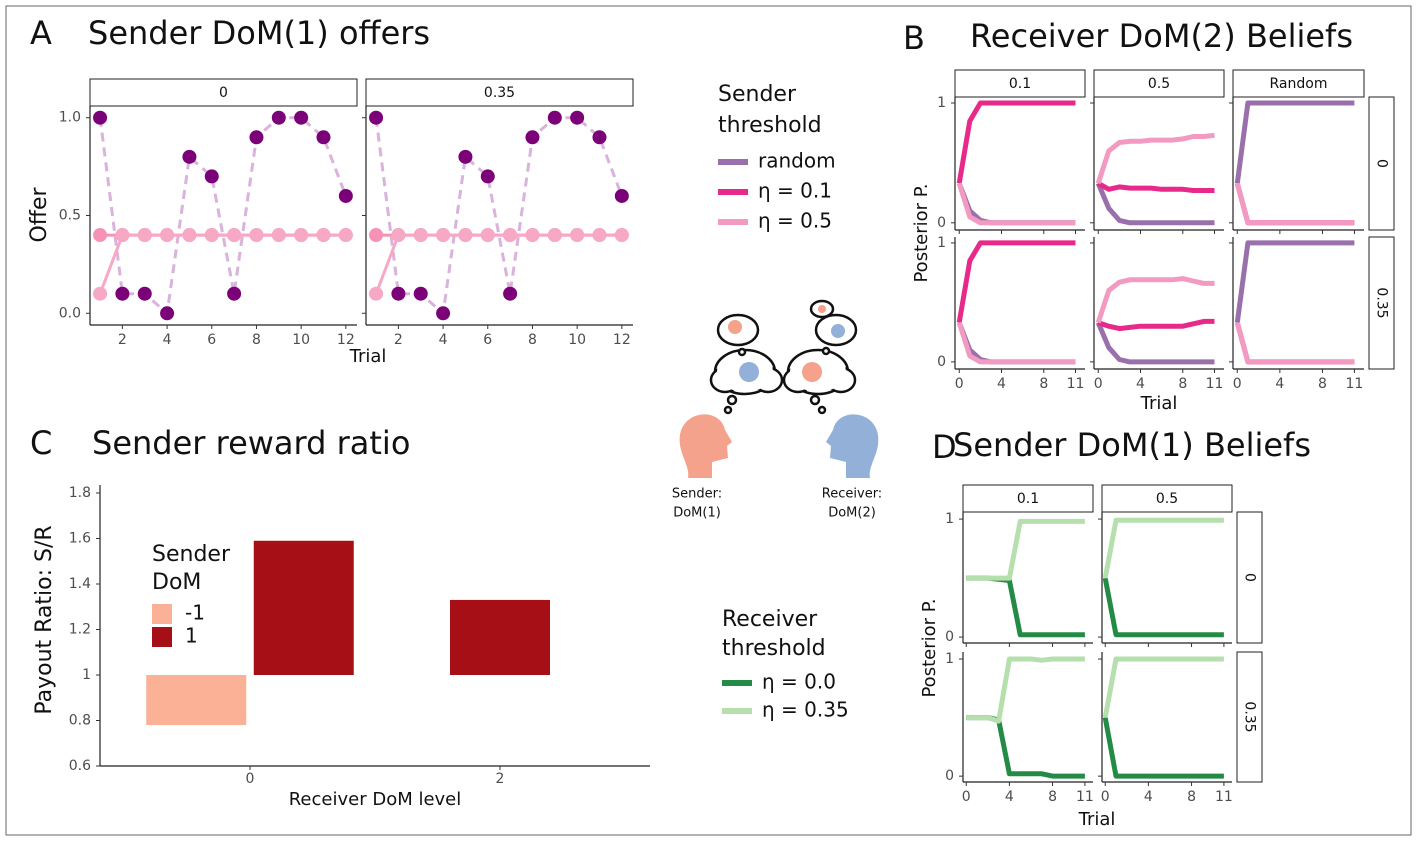  Describe the element at coordinates (195, 613) in the screenshot. I see `legend-label: -1` at that location.